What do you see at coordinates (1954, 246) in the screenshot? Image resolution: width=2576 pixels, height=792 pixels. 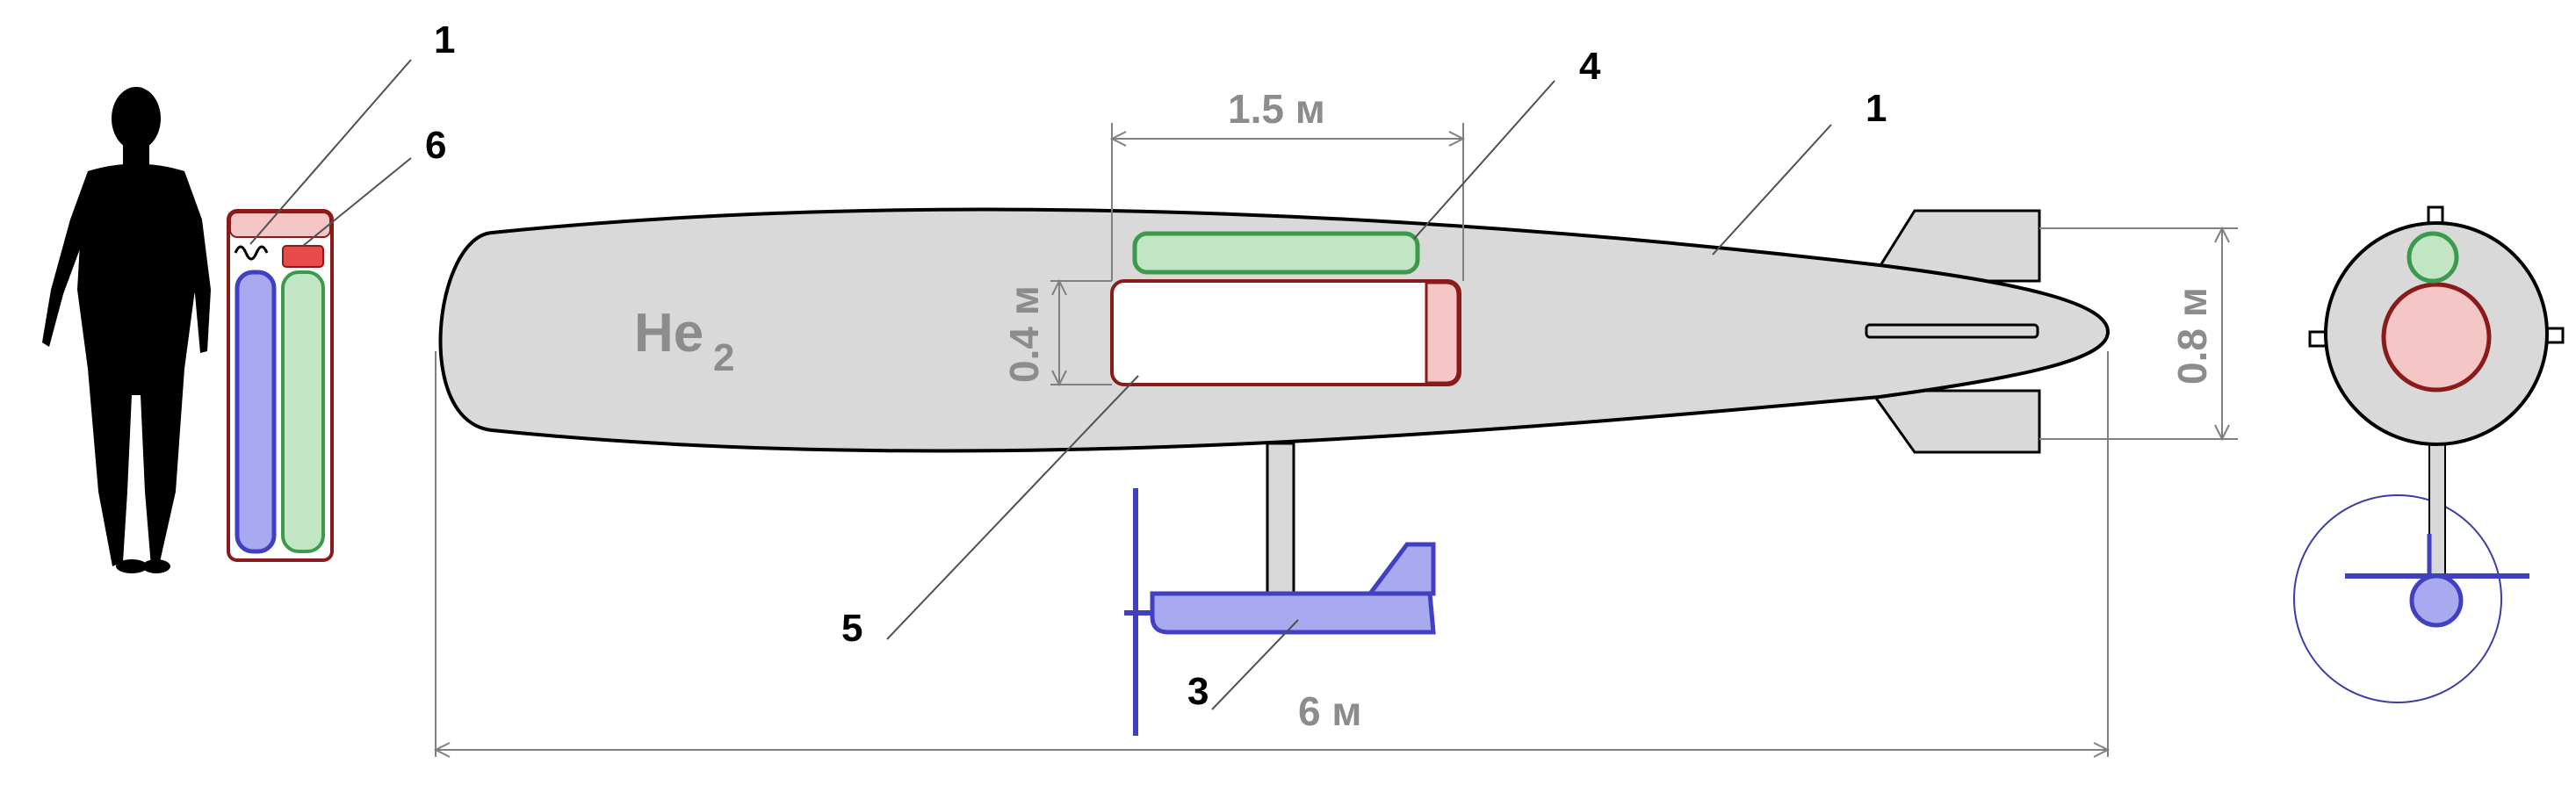 I see `upper-tail-fin` at bounding box center [1954, 246].